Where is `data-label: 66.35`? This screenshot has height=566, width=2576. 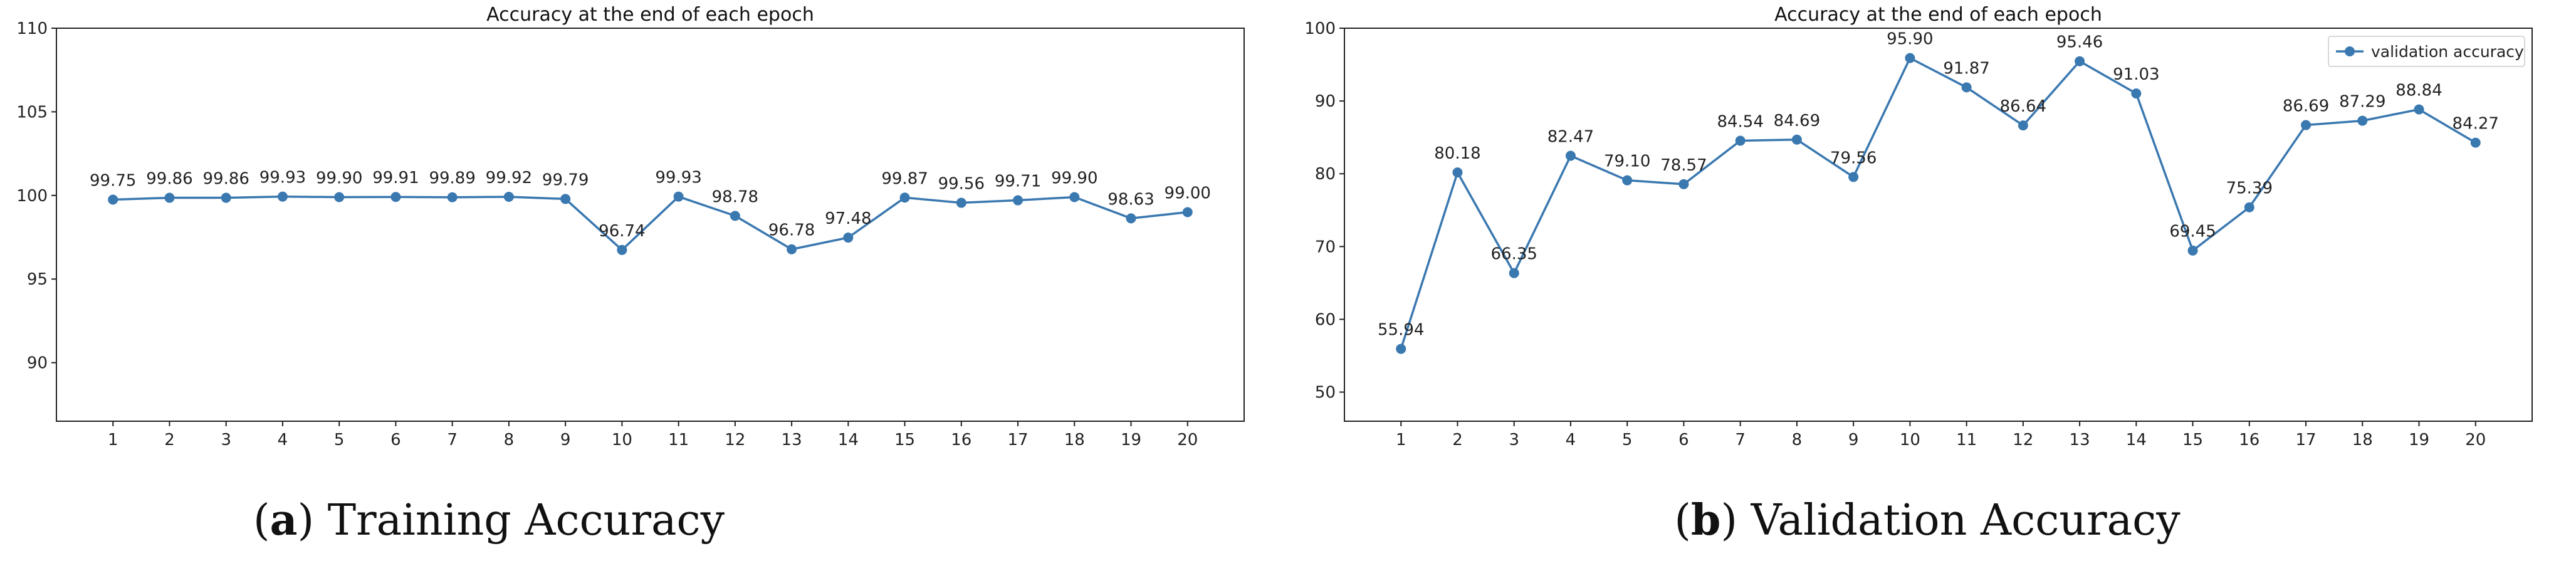
data-label: 66.35 is located at coordinates (1513, 255).